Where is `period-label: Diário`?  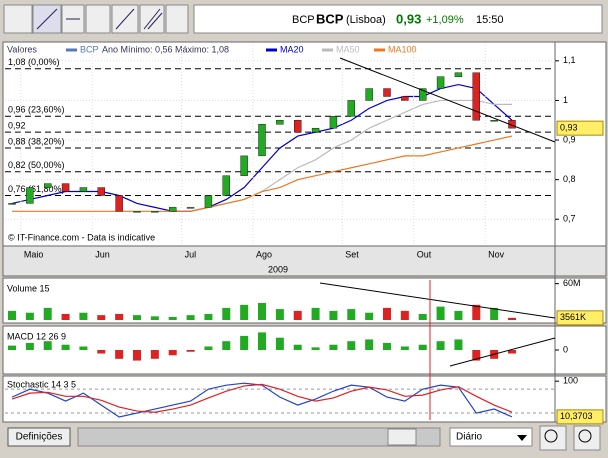
period-label: Diário is located at coordinates (469, 437).